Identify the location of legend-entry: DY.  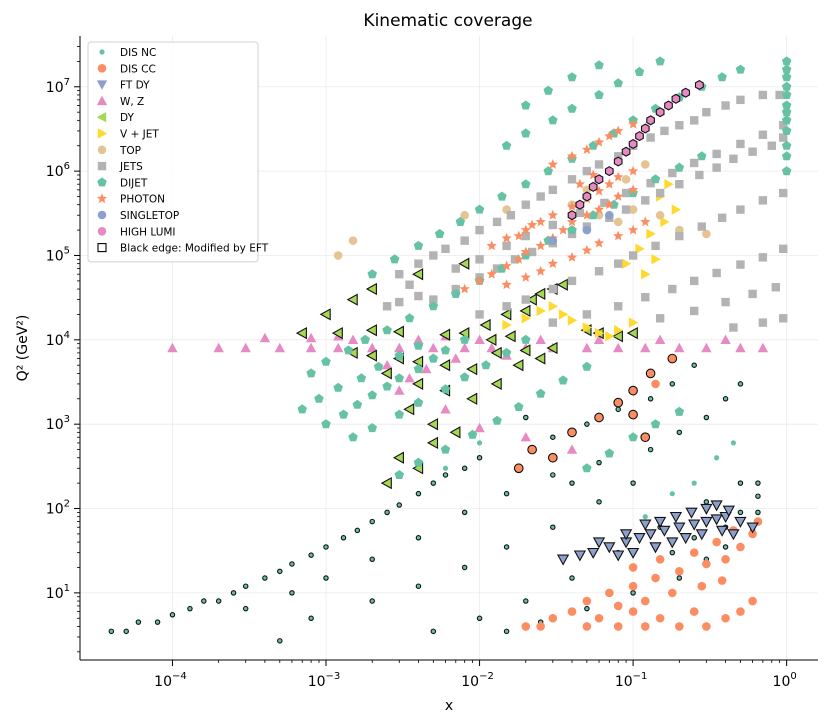
(115, 118).